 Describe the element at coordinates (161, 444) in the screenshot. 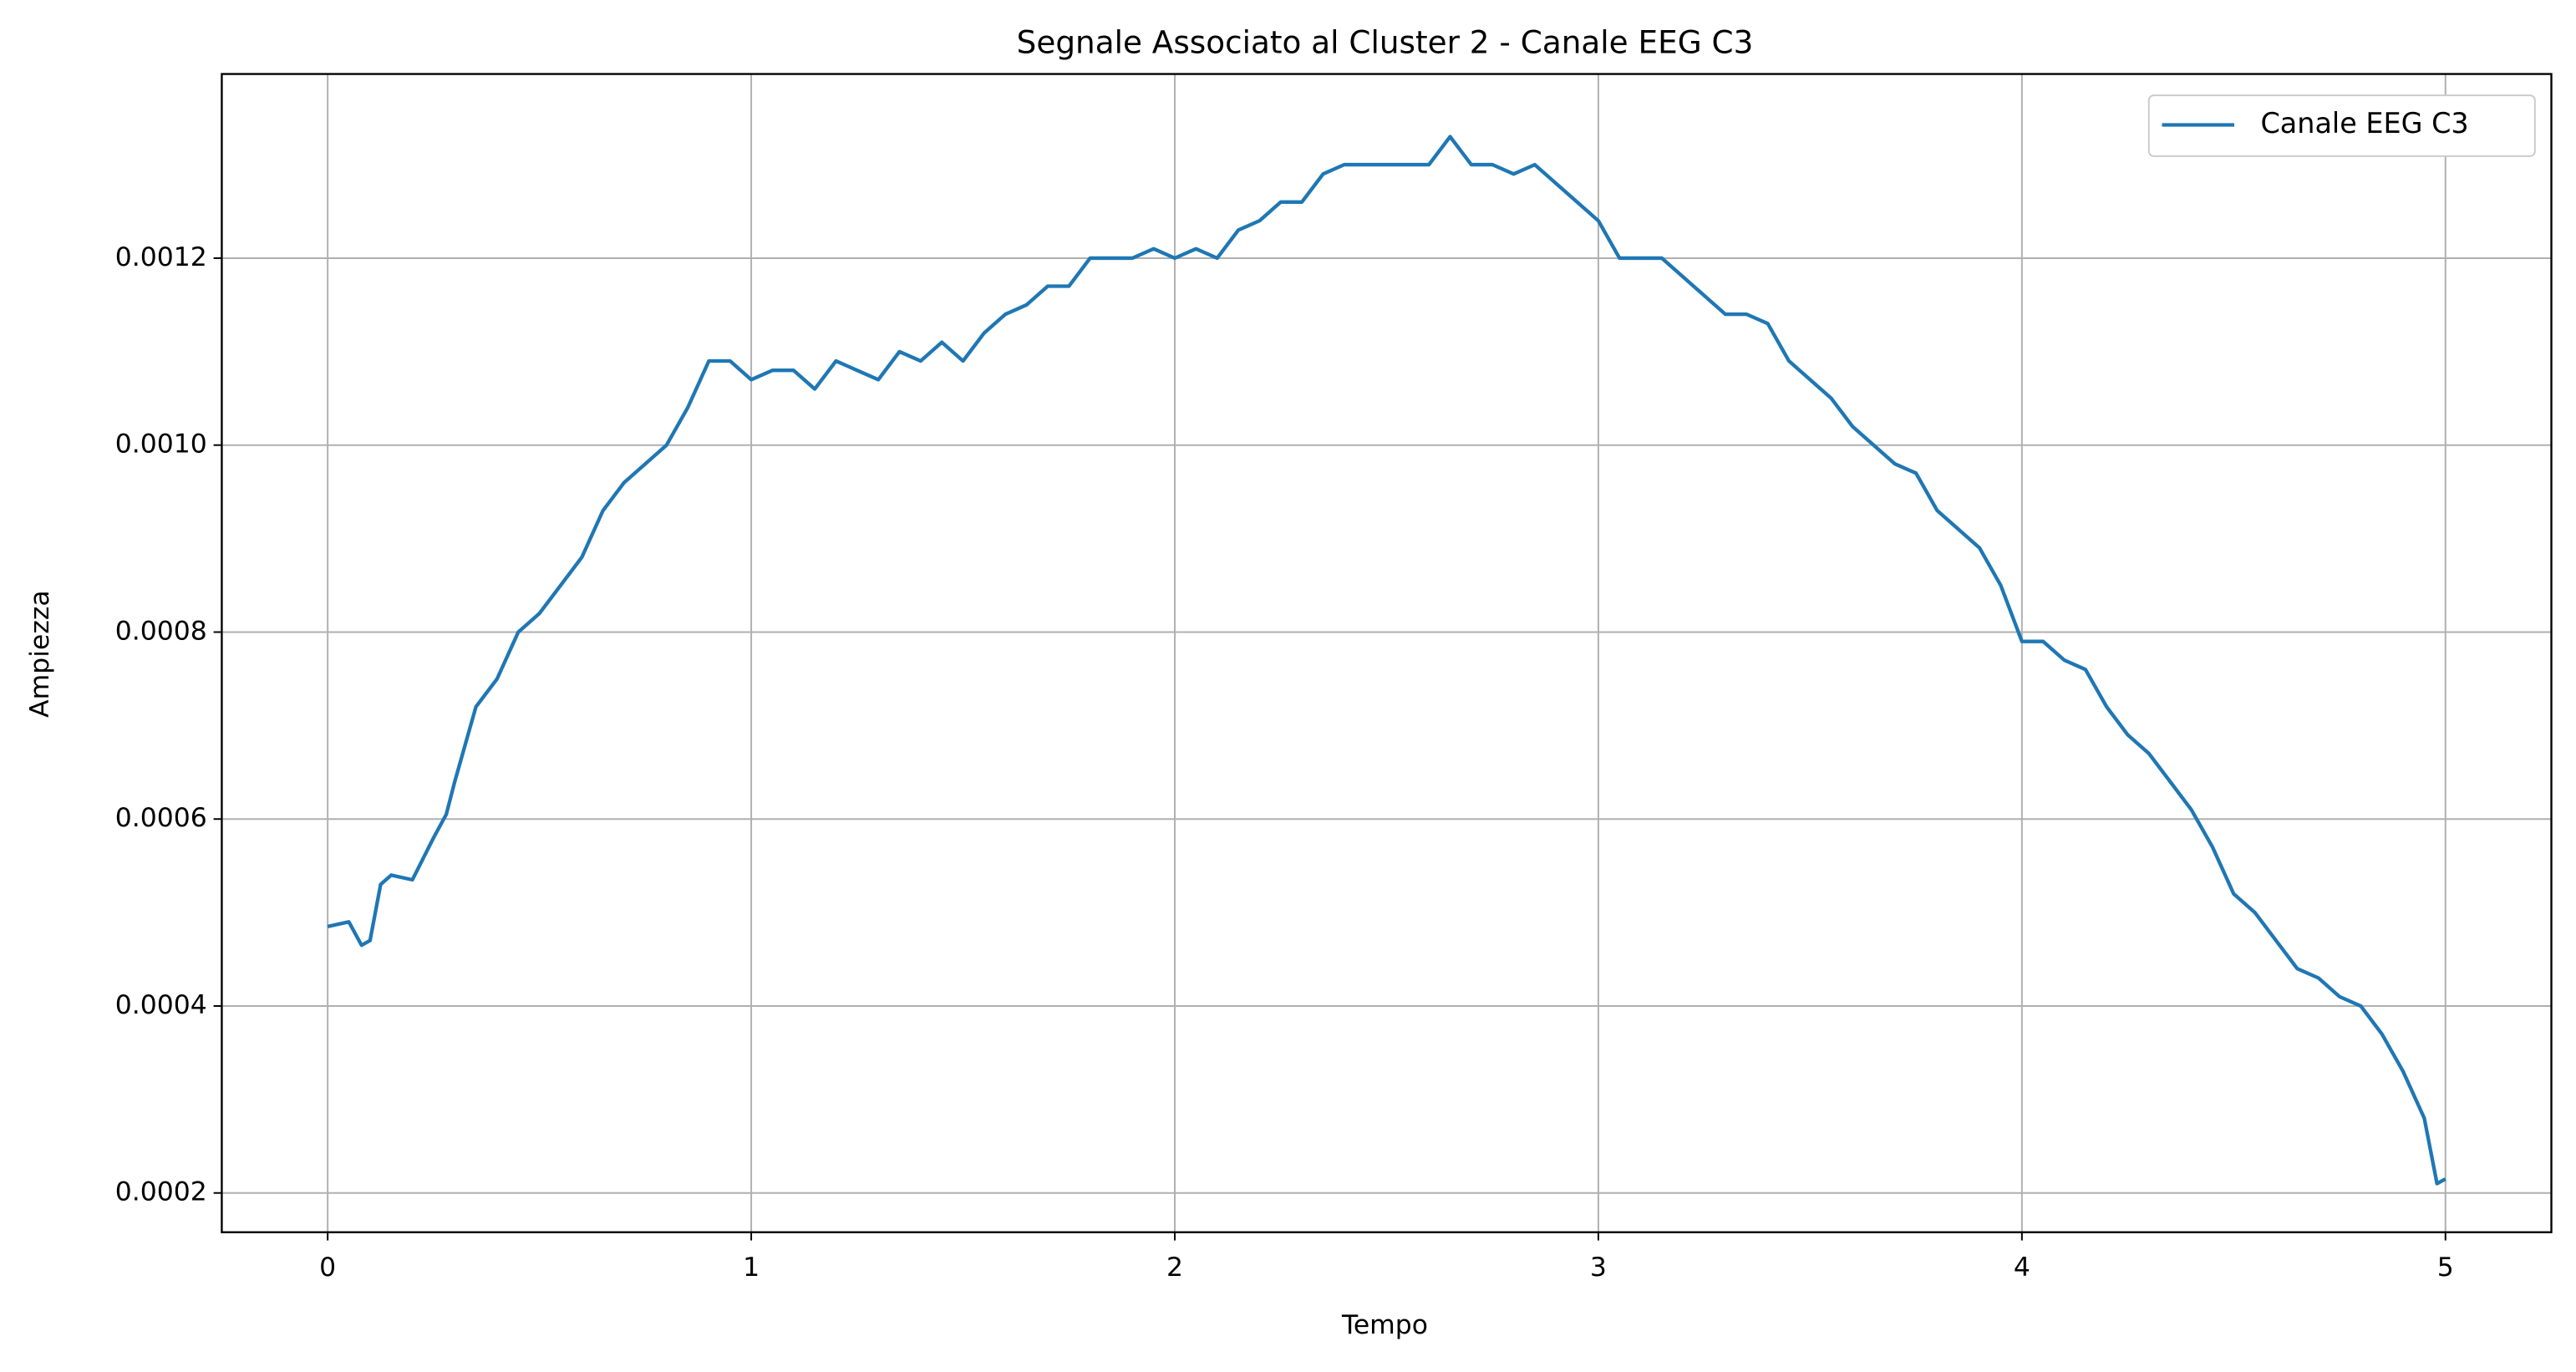

I see `y-tick-label: 0.0010` at that location.